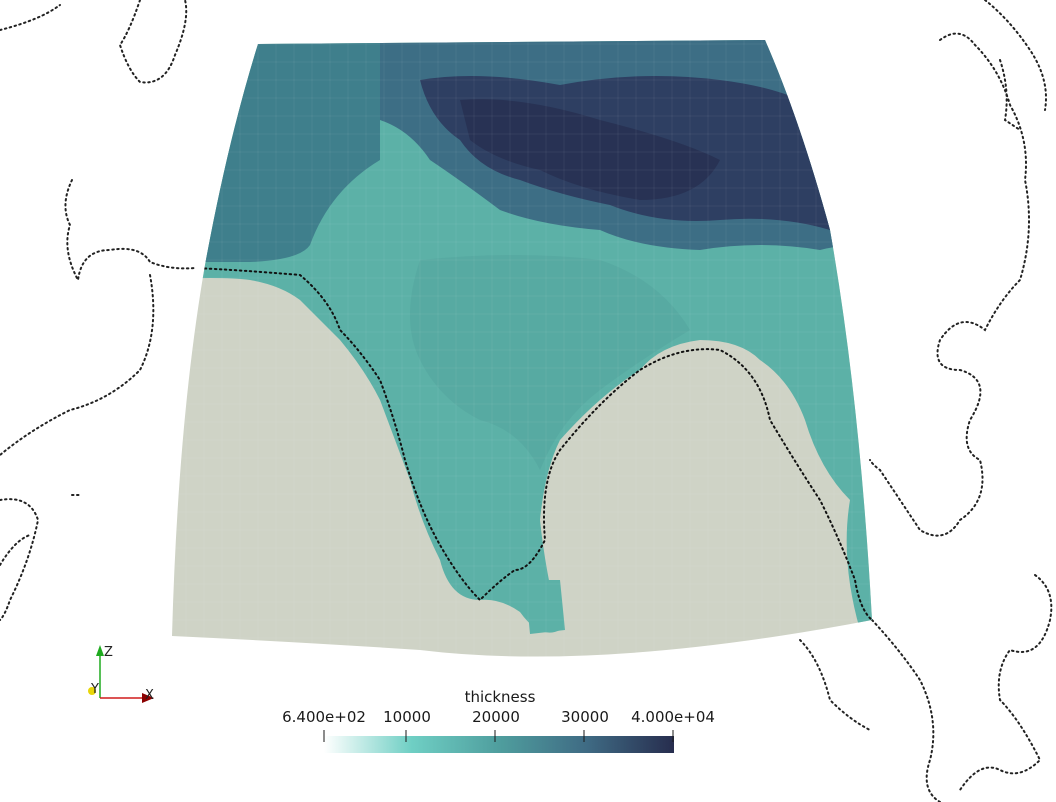  Describe the element at coordinates (407, 717) in the screenshot. I see `scalar-bar-tick-label: 10000` at that location.